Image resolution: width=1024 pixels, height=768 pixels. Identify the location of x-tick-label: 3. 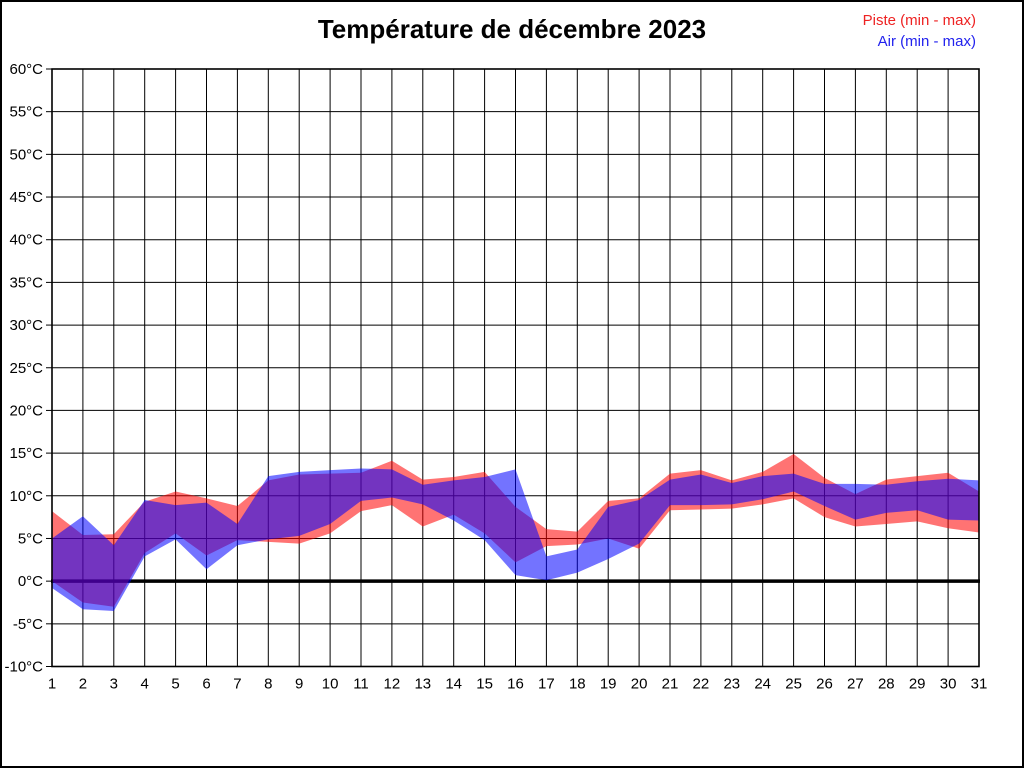
(114, 684).